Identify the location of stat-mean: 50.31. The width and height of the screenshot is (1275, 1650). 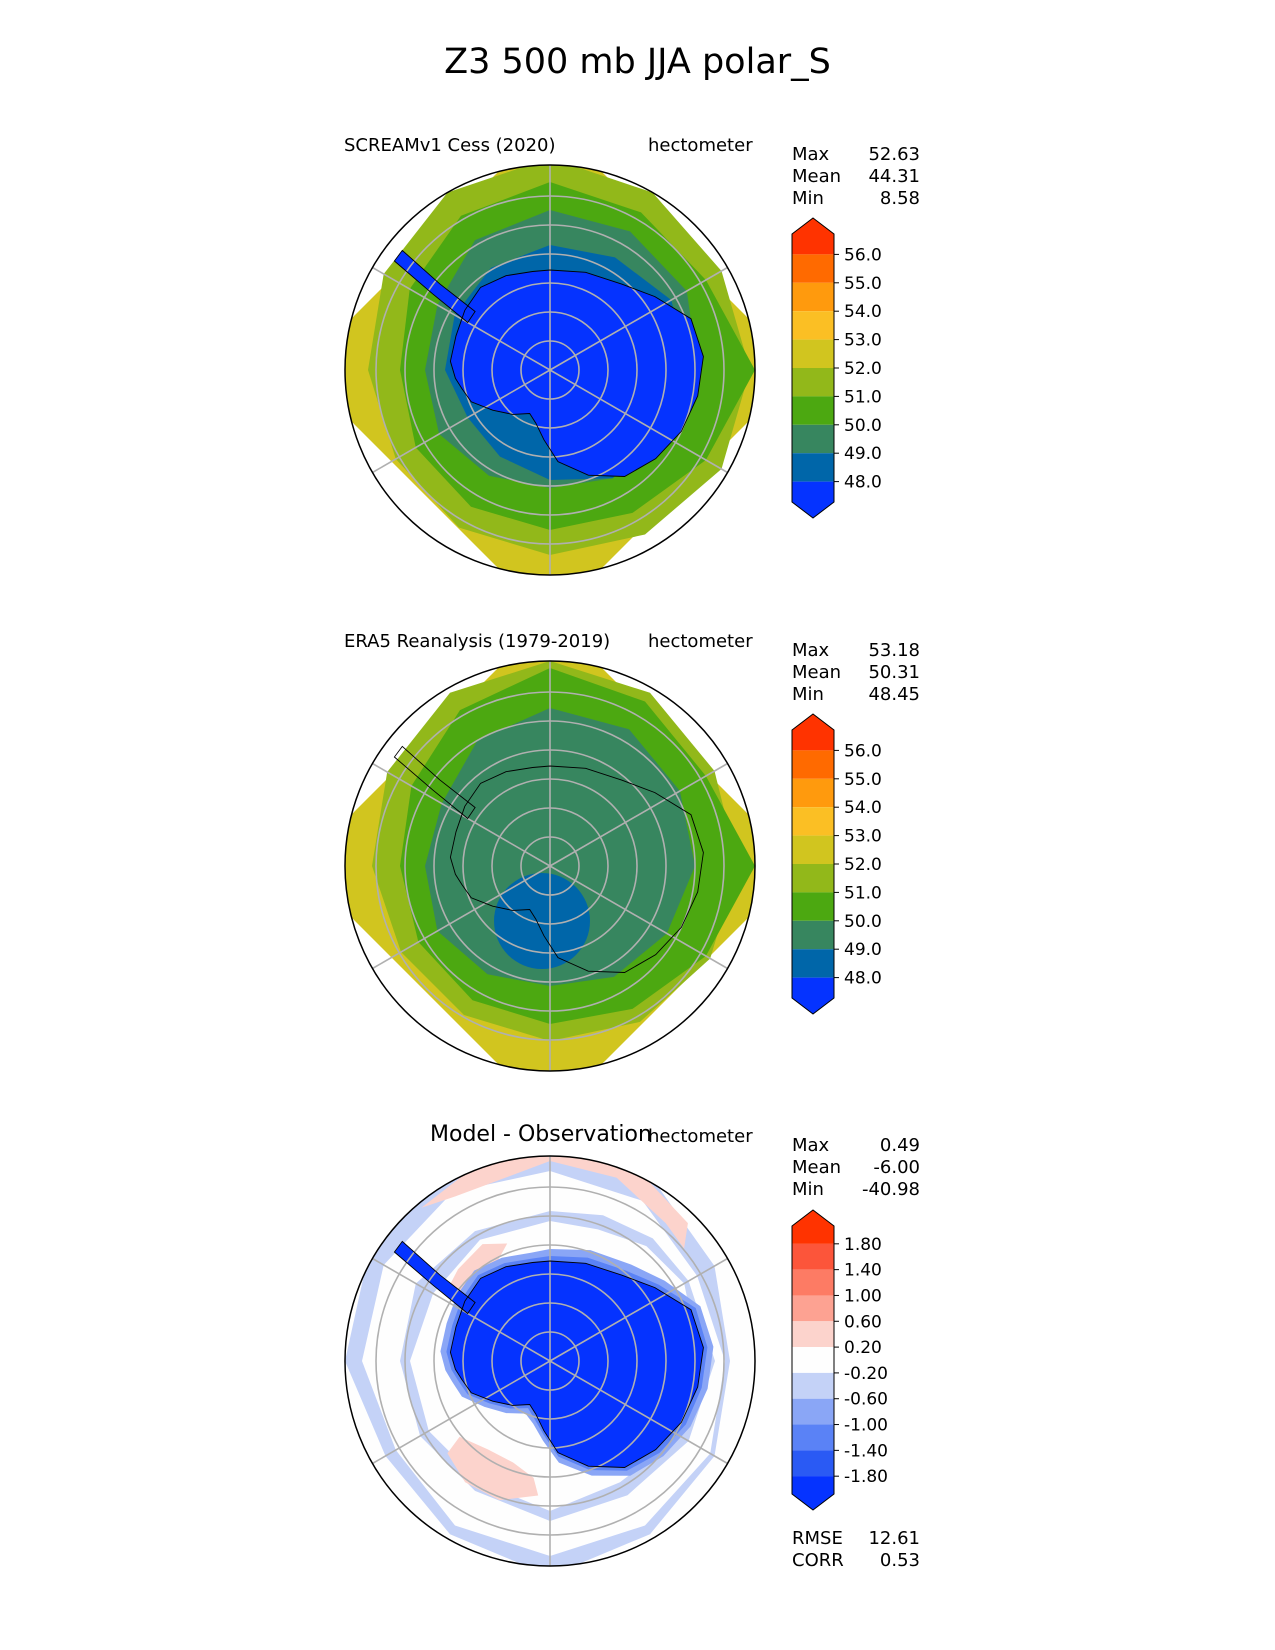
(894, 672).